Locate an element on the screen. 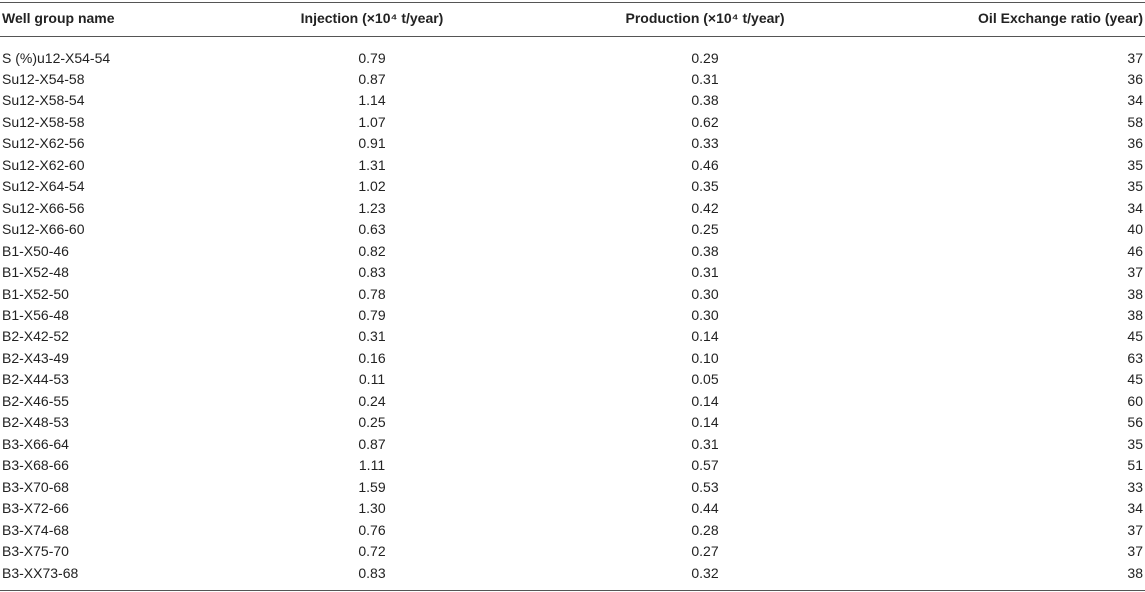 The image size is (1145, 592). table-cell: B1-X50-46 is located at coordinates (35, 250).